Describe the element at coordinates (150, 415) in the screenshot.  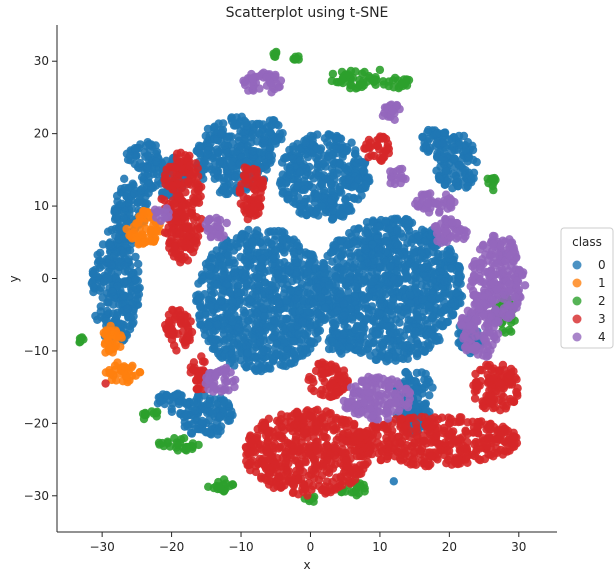
I see `class-2-cluster` at that location.